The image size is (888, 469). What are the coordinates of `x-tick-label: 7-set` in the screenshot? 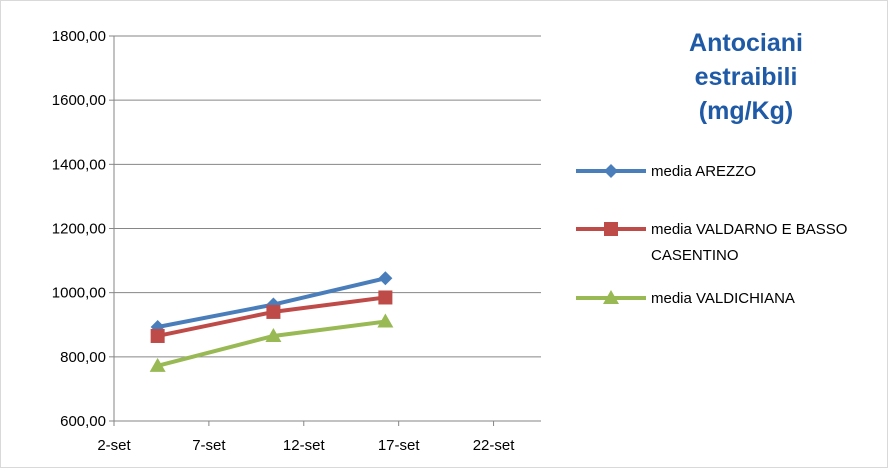 It's located at (209, 445).